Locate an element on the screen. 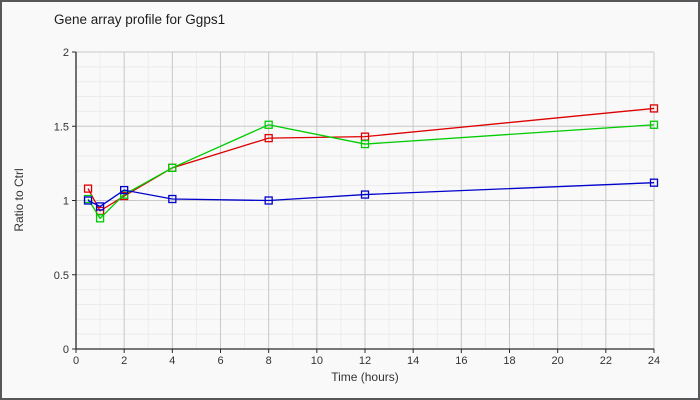 The width and height of the screenshot is (700, 400). x-tick-label: 10 is located at coordinates (317, 361).